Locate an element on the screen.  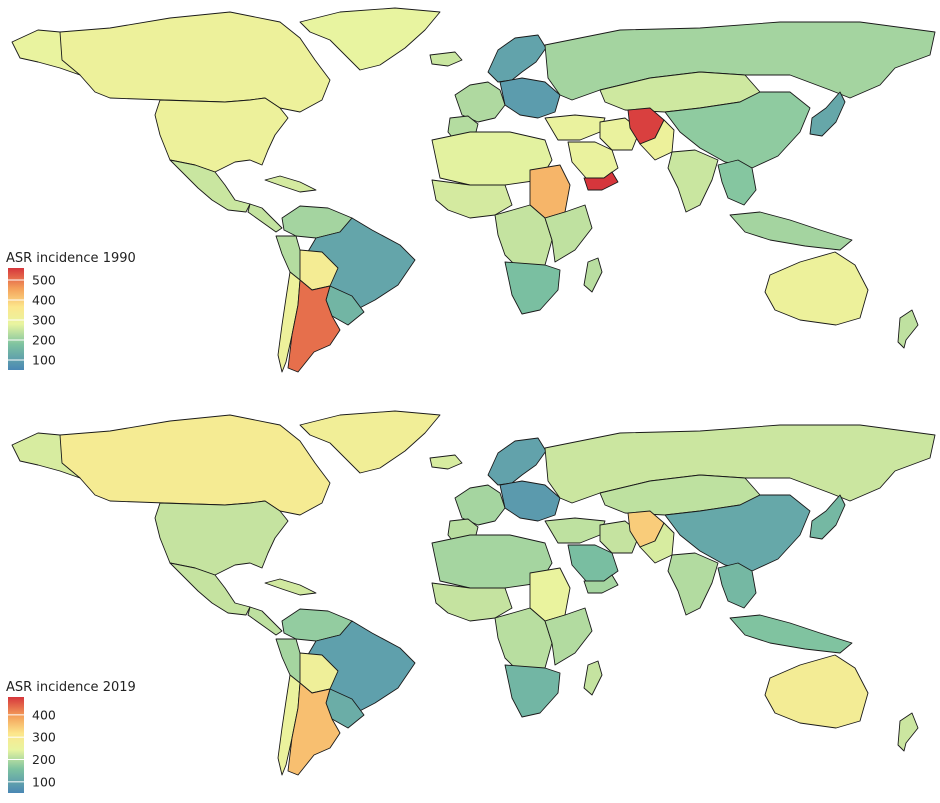
legend: ASR incidence 2019 400 300 200 100 is located at coordinates (71, 736).